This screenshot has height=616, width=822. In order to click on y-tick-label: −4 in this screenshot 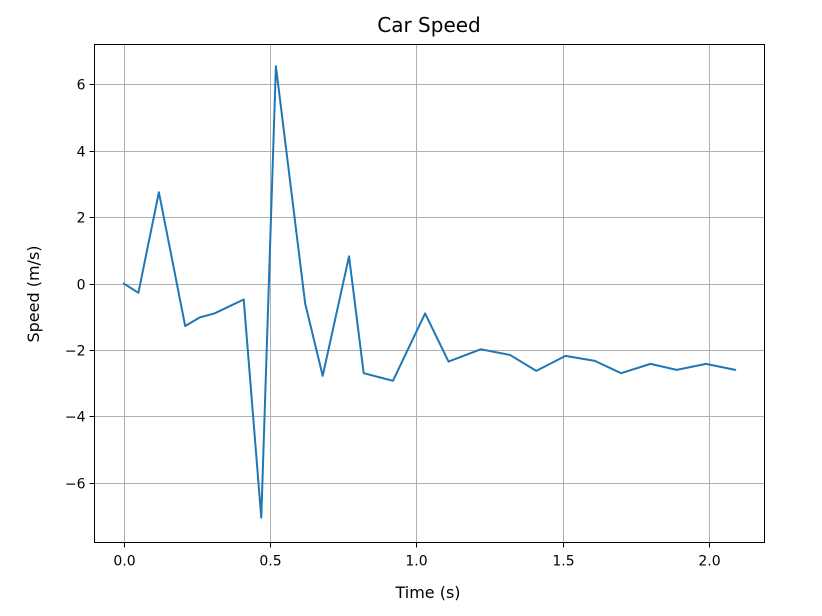, I will do `click(75, 418)`.